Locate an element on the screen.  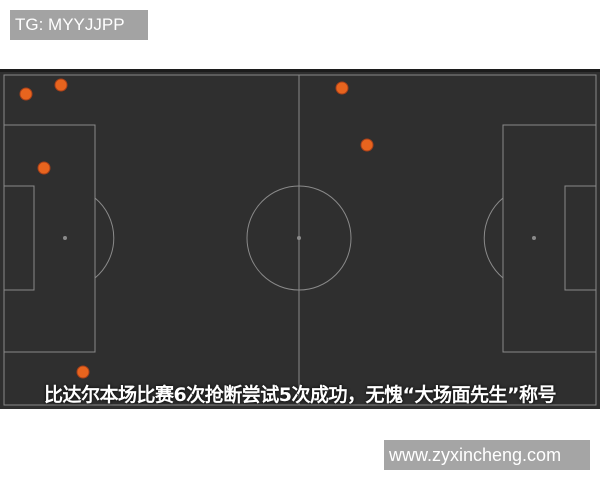
watermark-bottom: www.zyxincheng.com is located at coordinates (487, 455).